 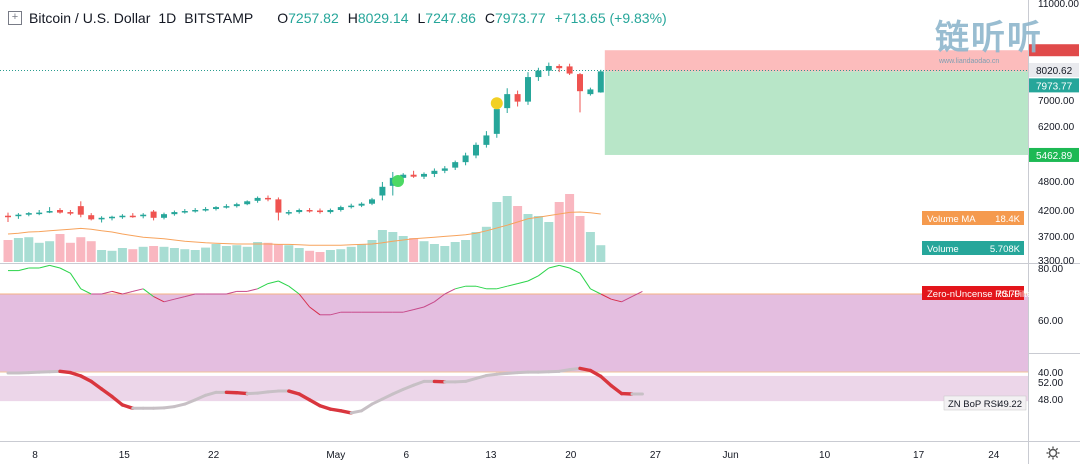 I want to click on low-readout: L7247.86, so click(x=446, y=18).